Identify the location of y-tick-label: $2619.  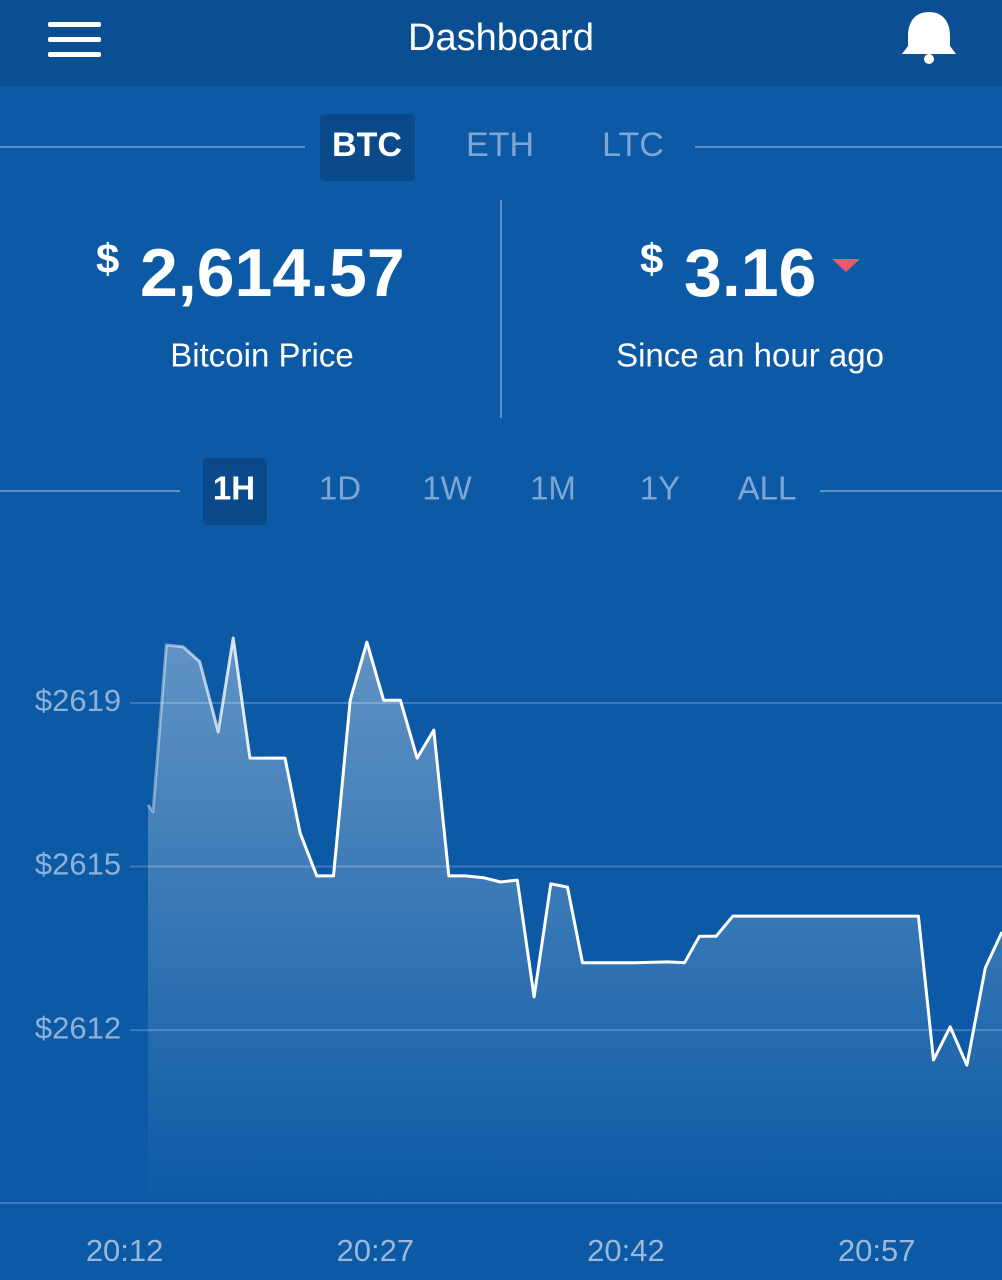
(78, 700).